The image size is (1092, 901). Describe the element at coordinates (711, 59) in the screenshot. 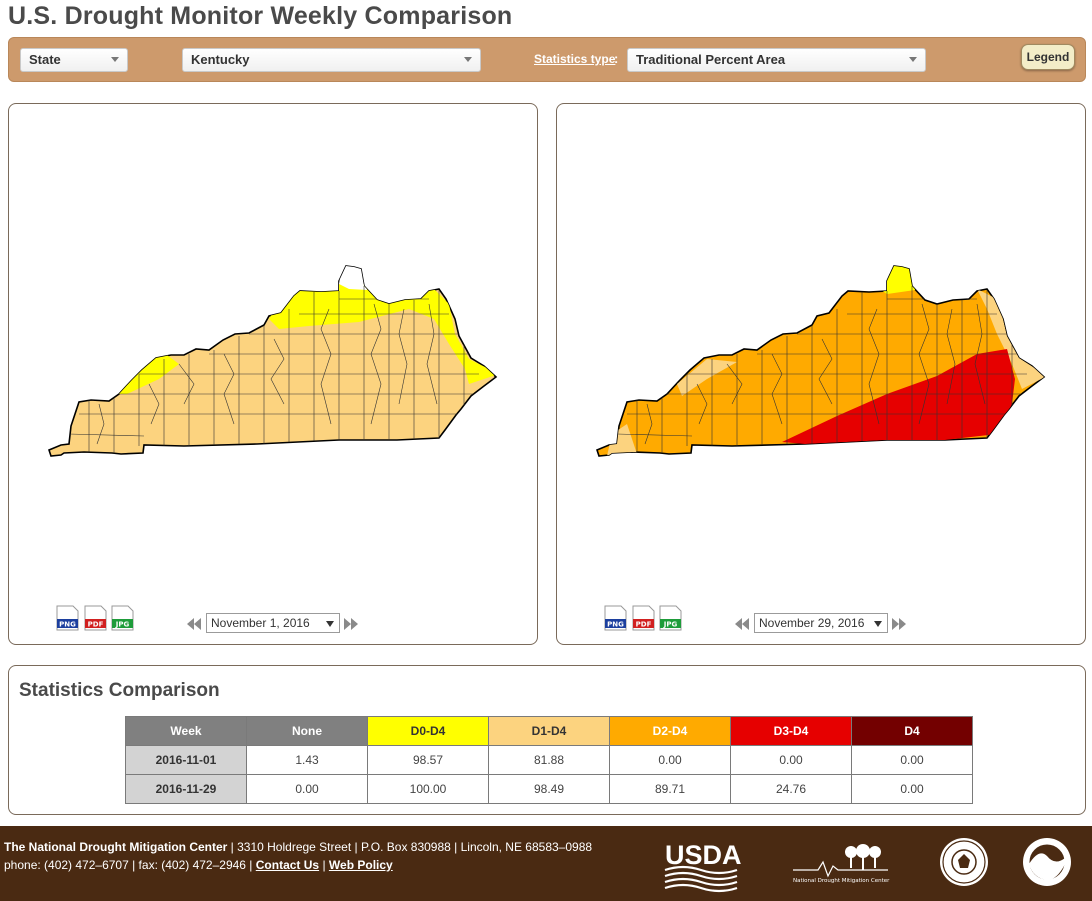

I see `statistics-type-value: Traditional Percent Area` at that location.